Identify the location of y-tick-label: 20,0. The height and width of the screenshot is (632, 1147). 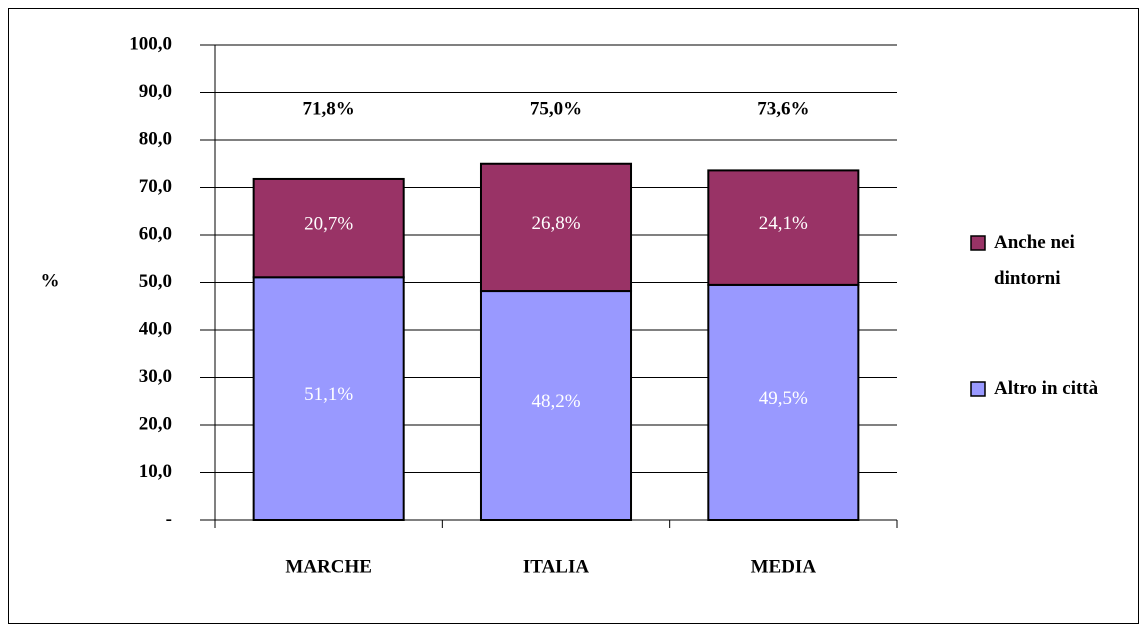
(155, 423).